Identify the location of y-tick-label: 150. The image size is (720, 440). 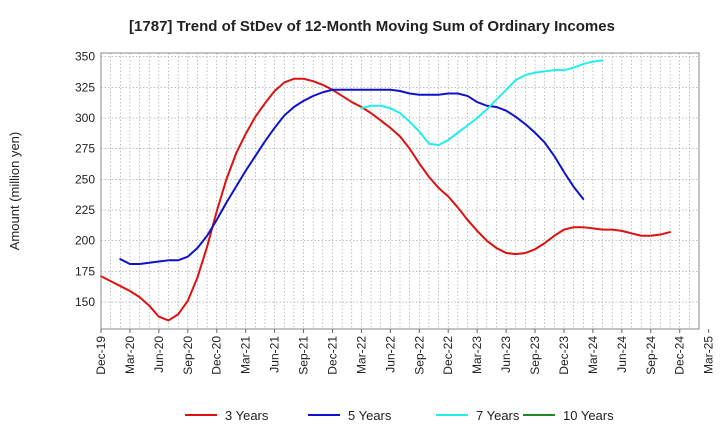
(85, 302).